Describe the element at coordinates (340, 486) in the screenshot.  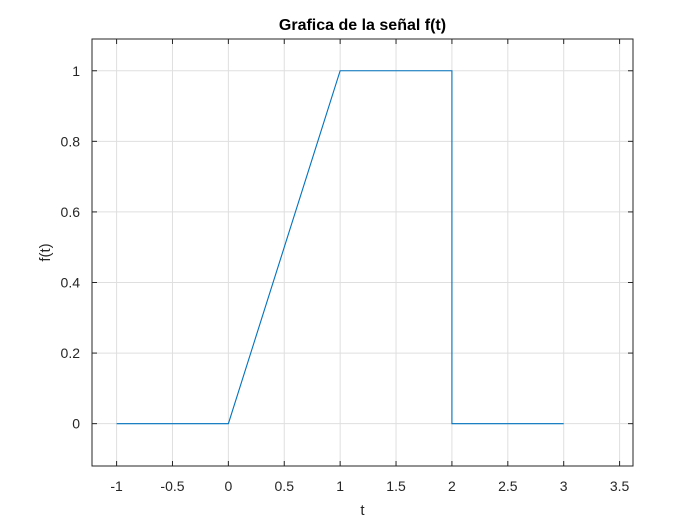
I see `x-tick-label: 1` at that location.